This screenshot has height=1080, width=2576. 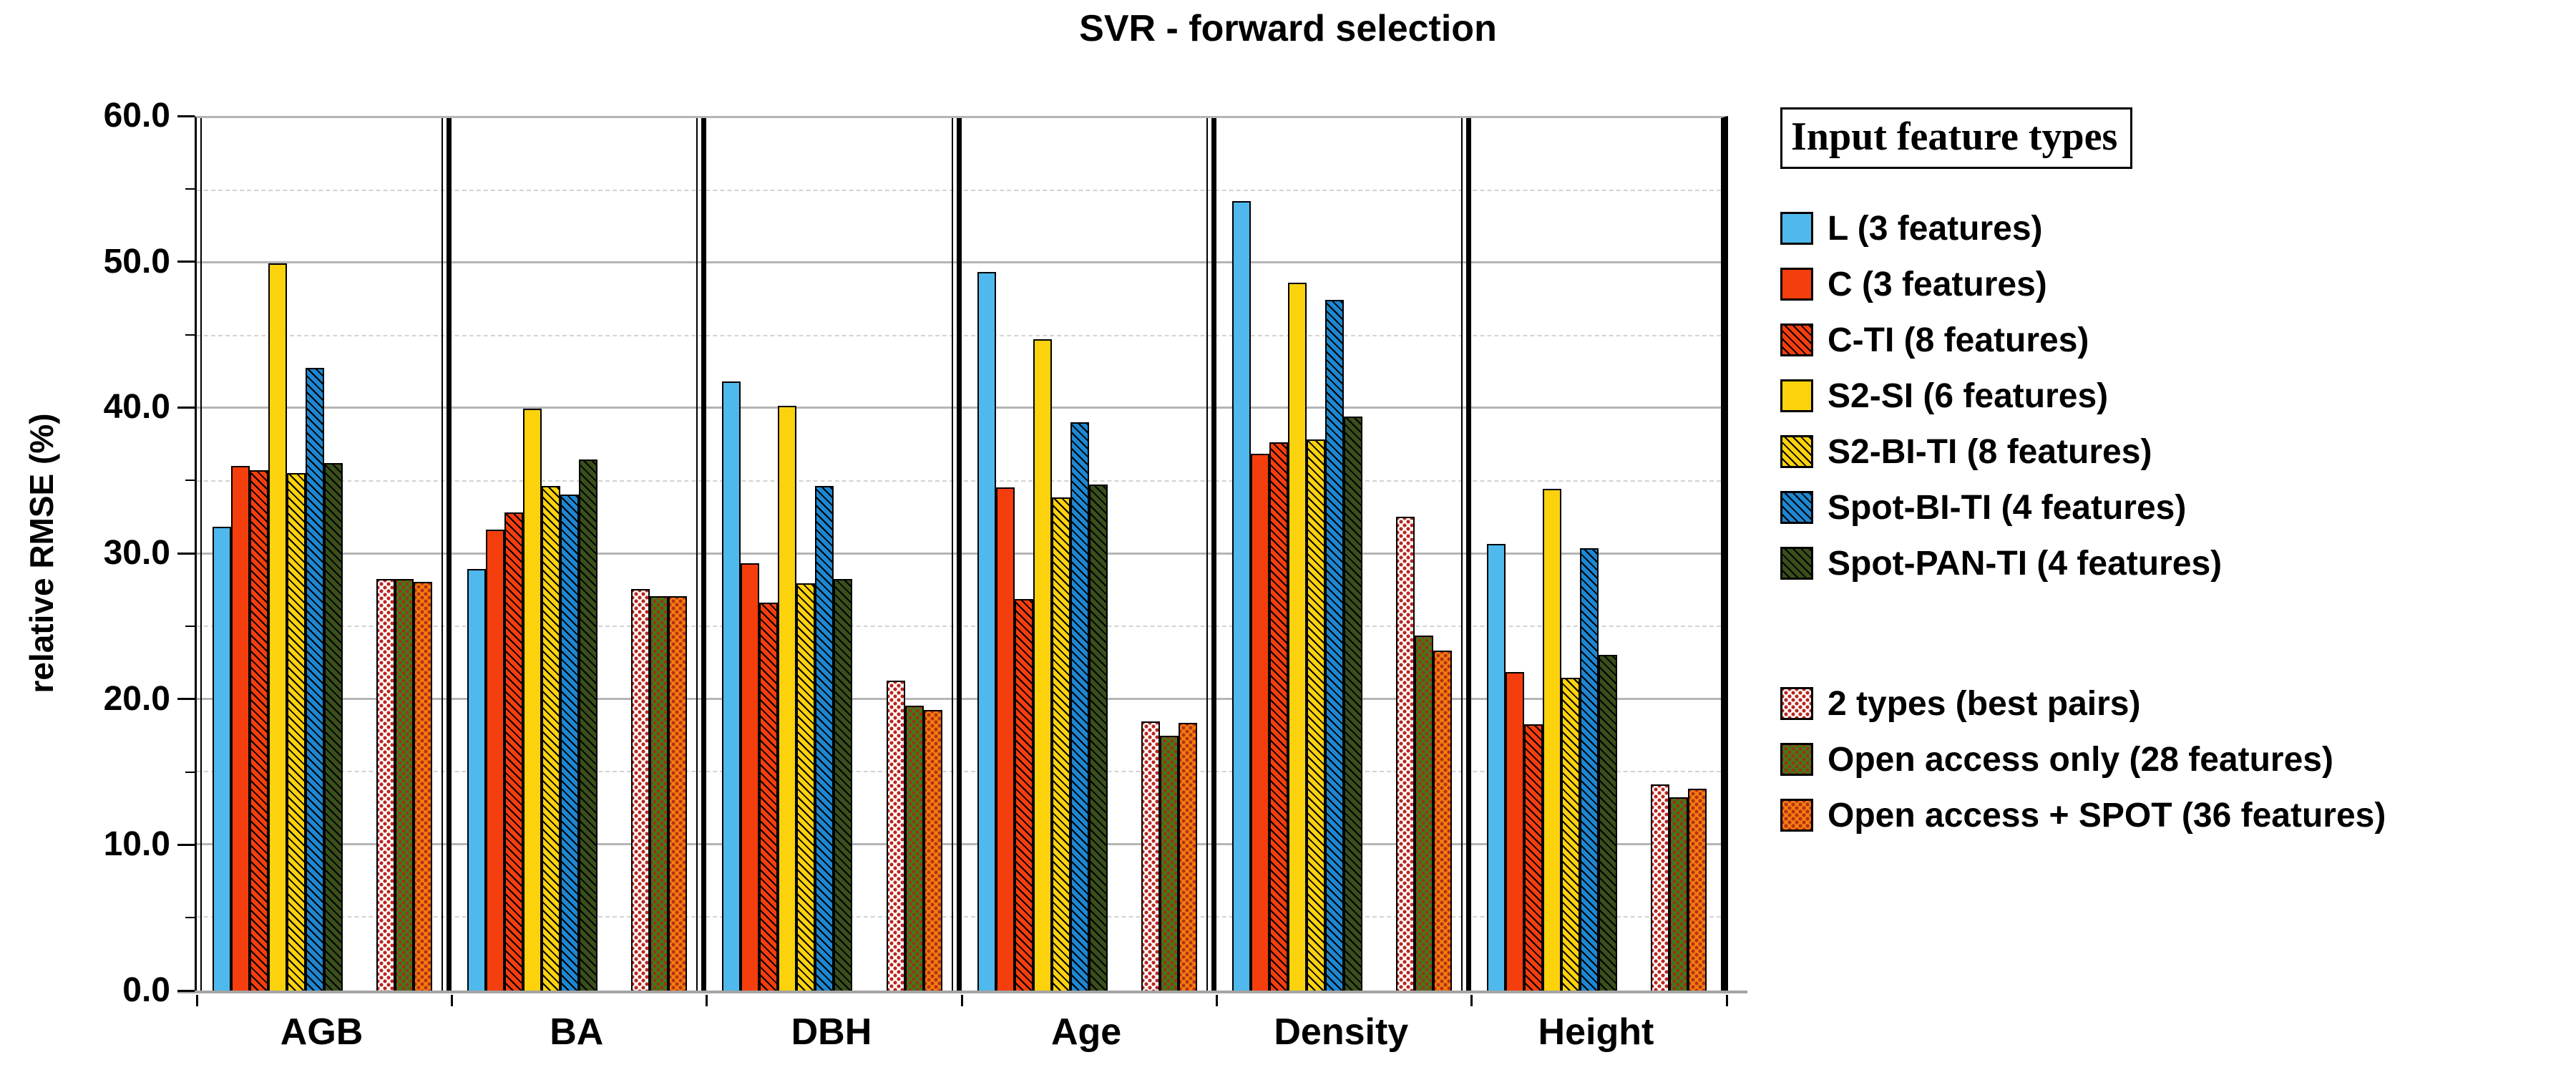 I want to click on y-tick-label: 60.0, so click(x=136, y=116).